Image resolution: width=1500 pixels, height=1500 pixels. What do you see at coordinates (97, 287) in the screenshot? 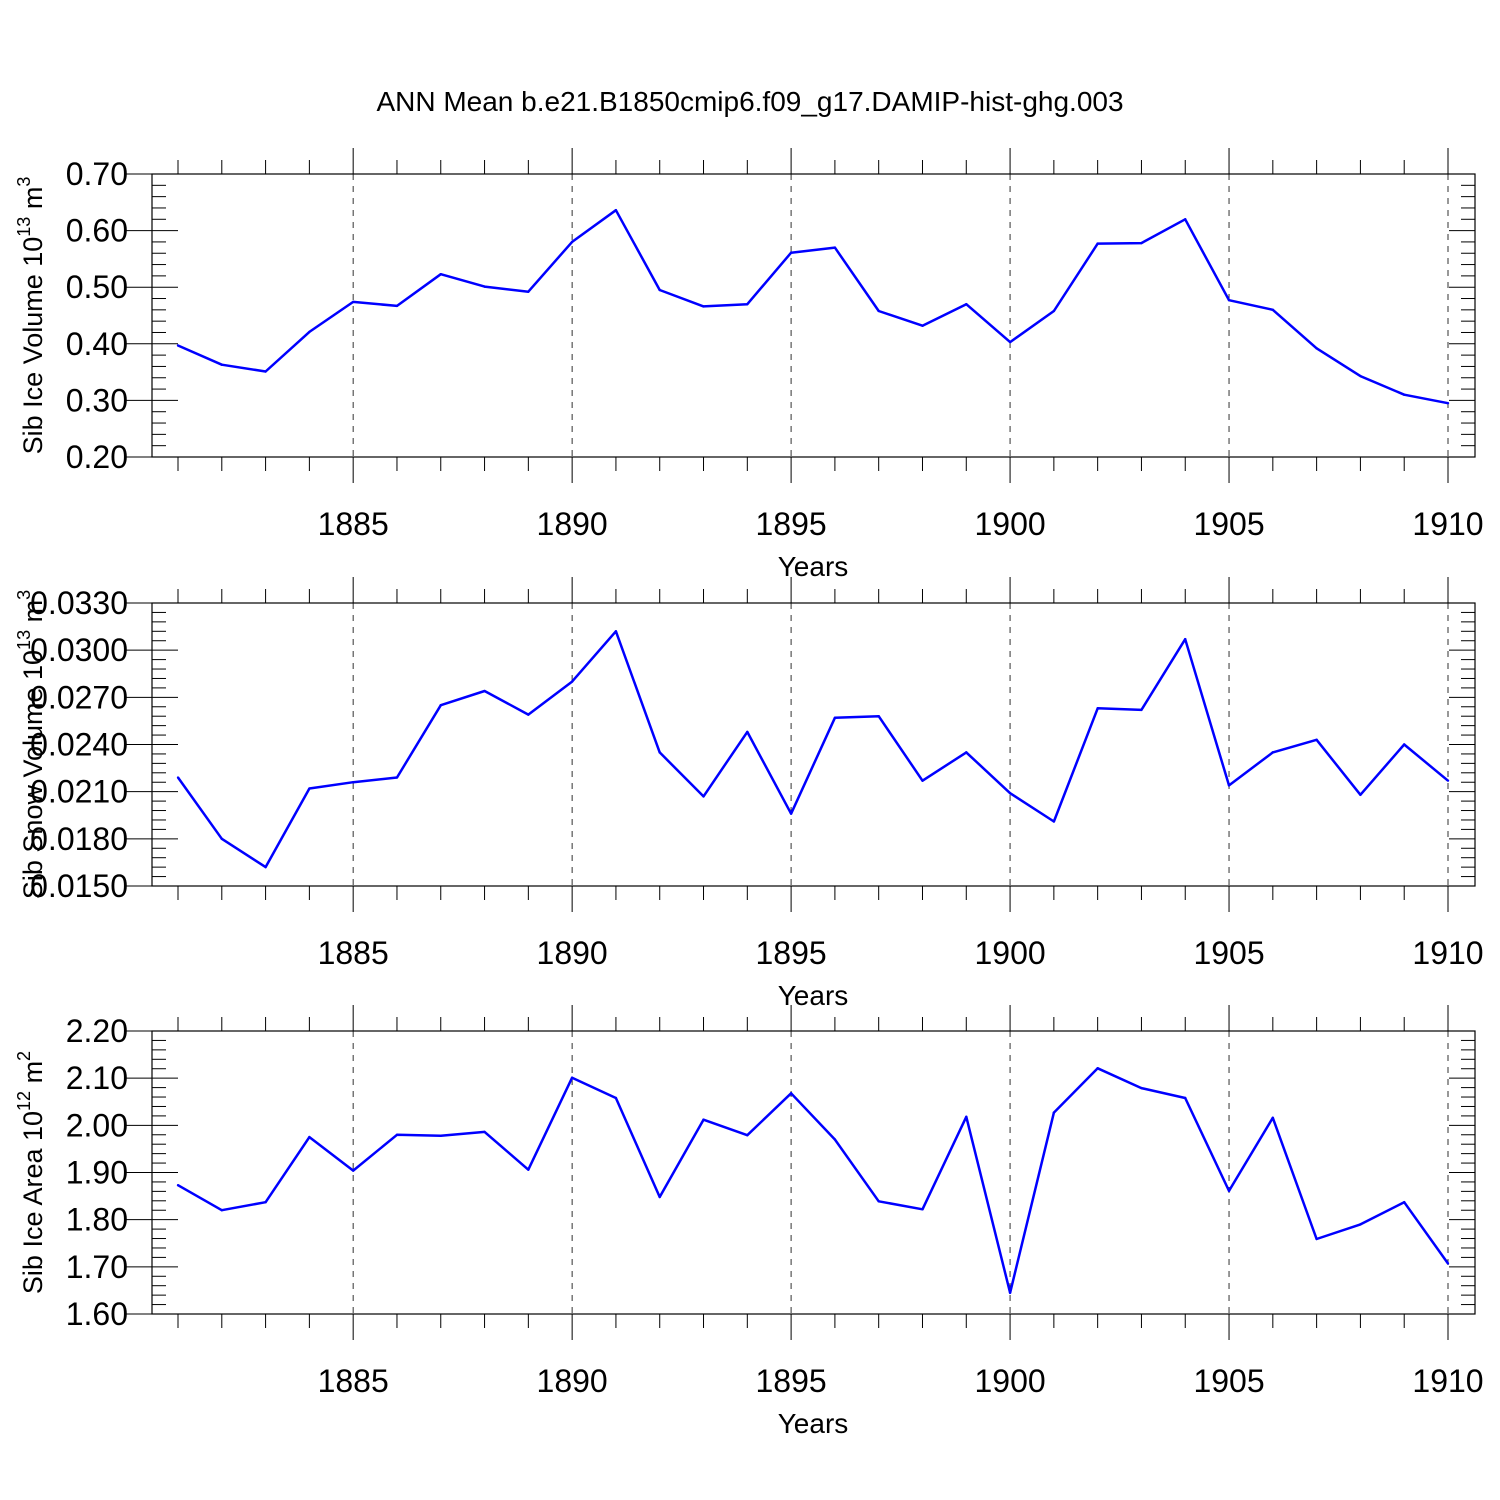
I see `y-tick-label: 0.50` at bounding box center [97, 287].